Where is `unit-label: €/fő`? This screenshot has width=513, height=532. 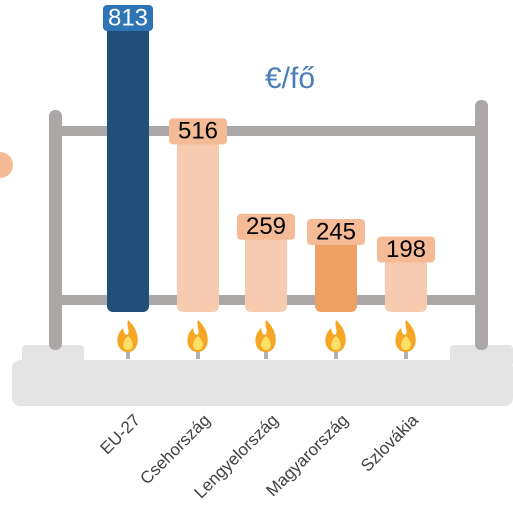
unit-label: €/fő is located at coordinates (290, 78).